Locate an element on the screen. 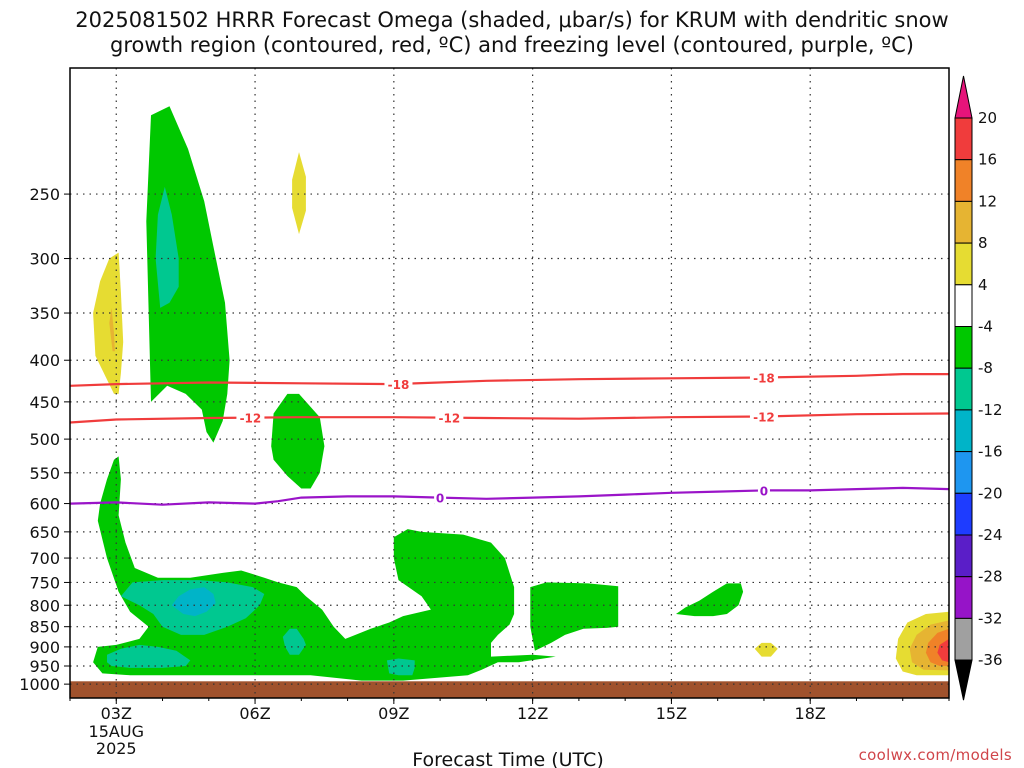 This screenshot has width=1024, height=768. contour-label-0-0: 0 is located at coordinates (440, 499).